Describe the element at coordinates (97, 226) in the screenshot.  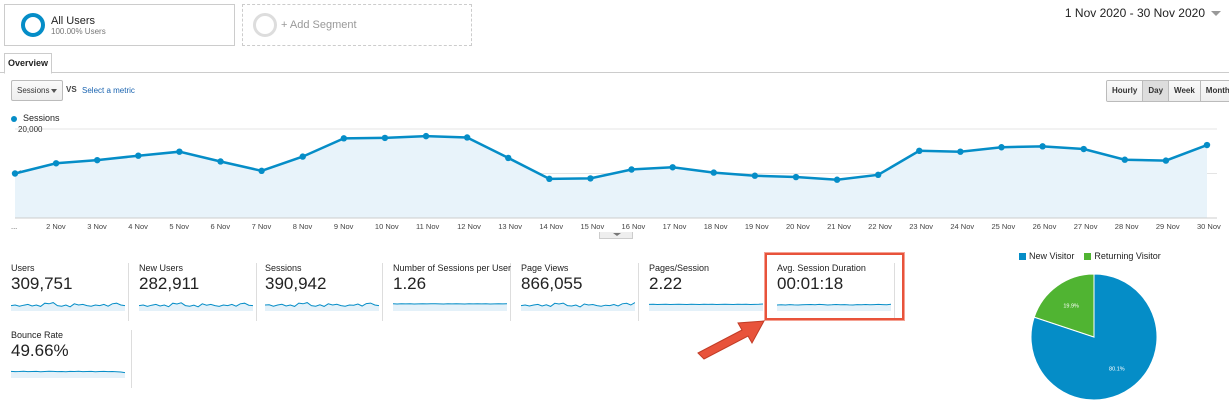
I see `x-tick-label: 3 Nov` at that location.